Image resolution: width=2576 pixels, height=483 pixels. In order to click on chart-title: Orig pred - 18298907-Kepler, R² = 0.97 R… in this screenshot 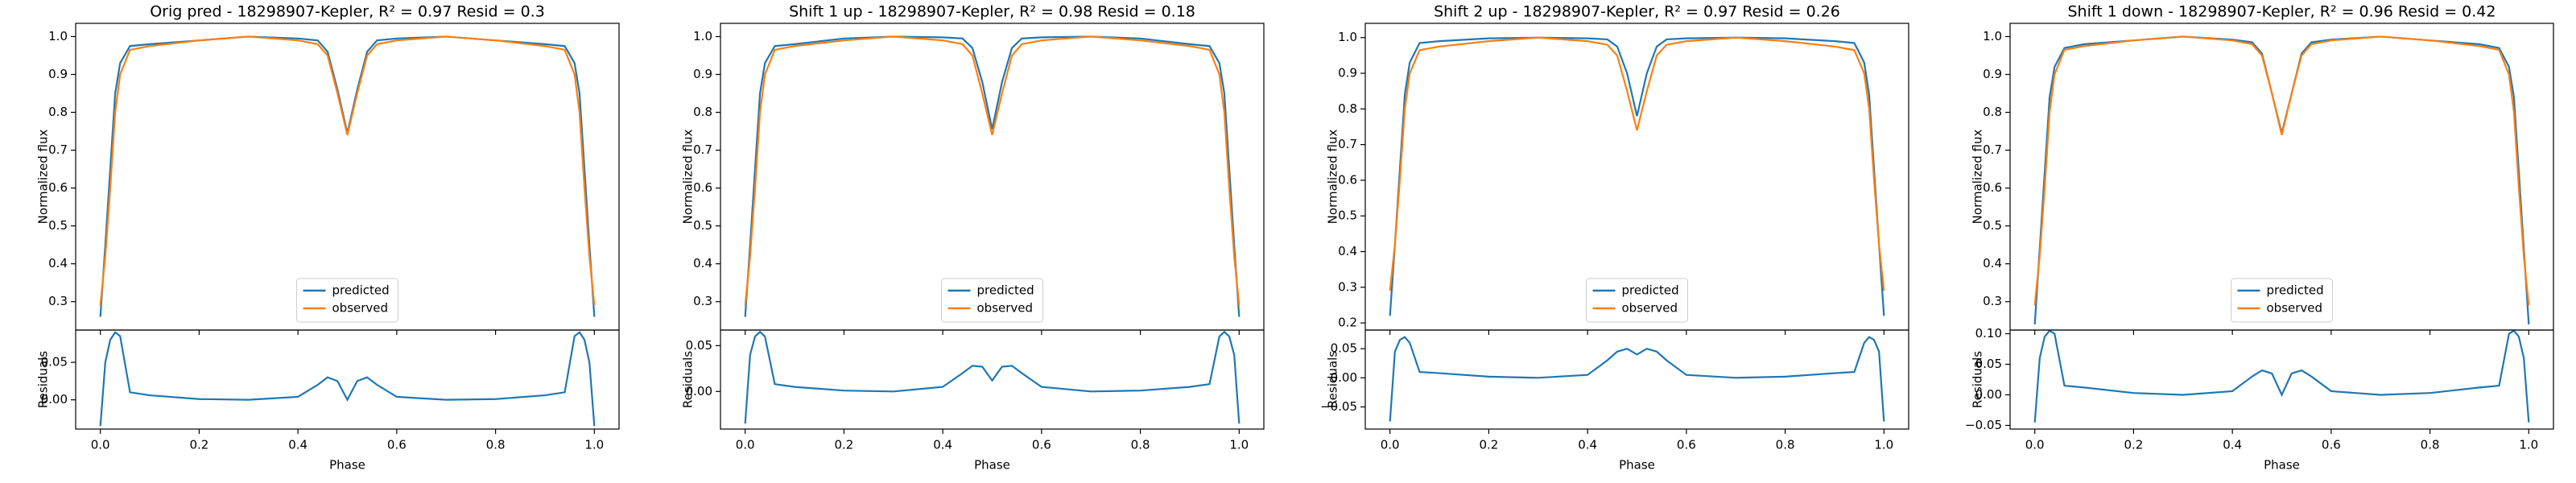, I will do `click(347, 12)`.